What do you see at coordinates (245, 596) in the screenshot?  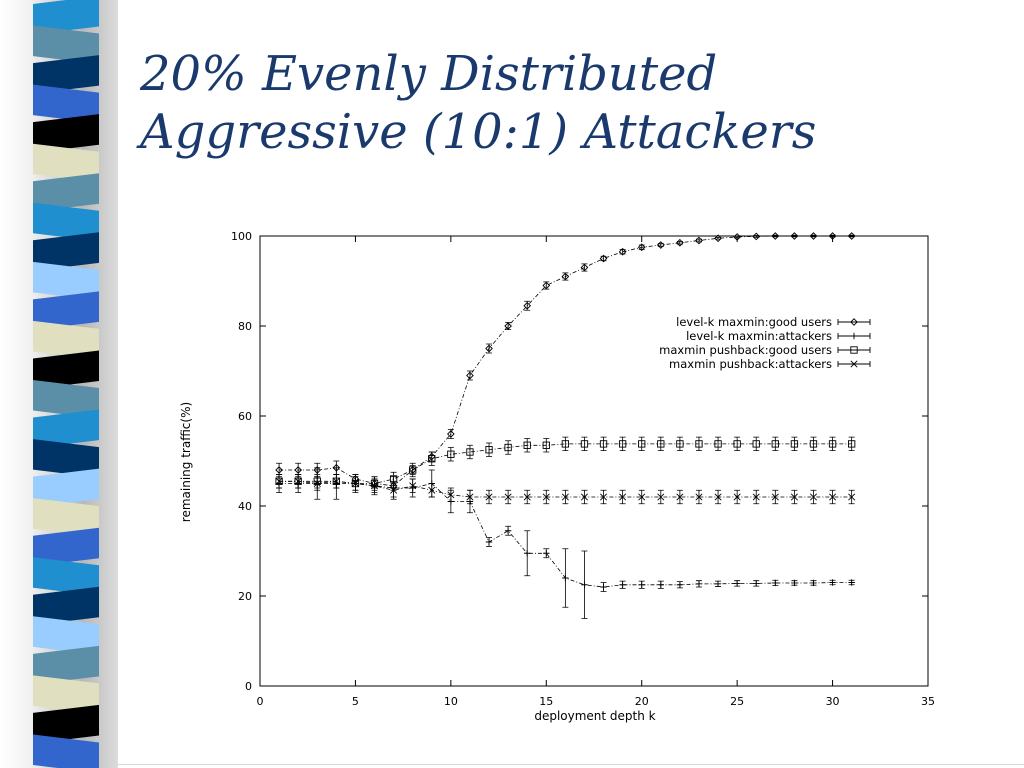 I see `y-tick-label: 20` at bounding box center [245, 596].